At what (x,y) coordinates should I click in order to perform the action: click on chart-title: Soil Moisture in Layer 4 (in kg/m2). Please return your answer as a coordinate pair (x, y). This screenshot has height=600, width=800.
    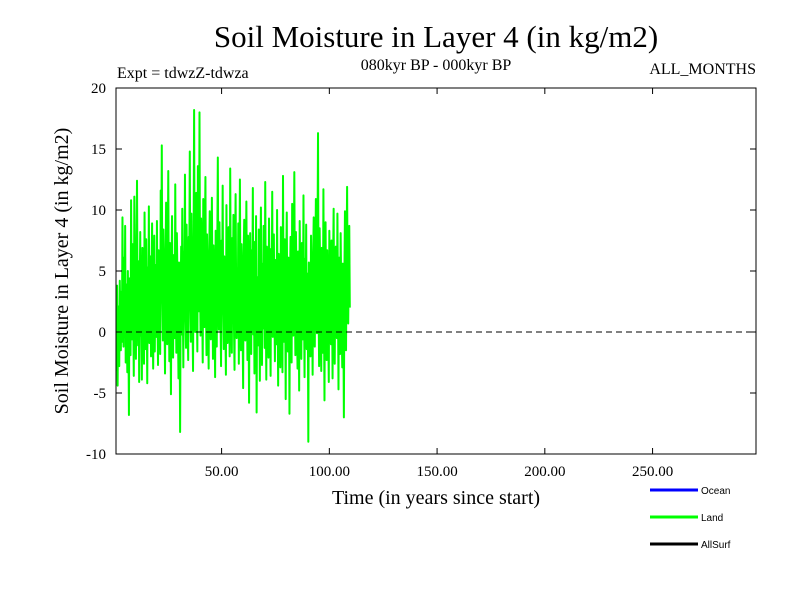
    Looking at the image, I should click on (436, 36).